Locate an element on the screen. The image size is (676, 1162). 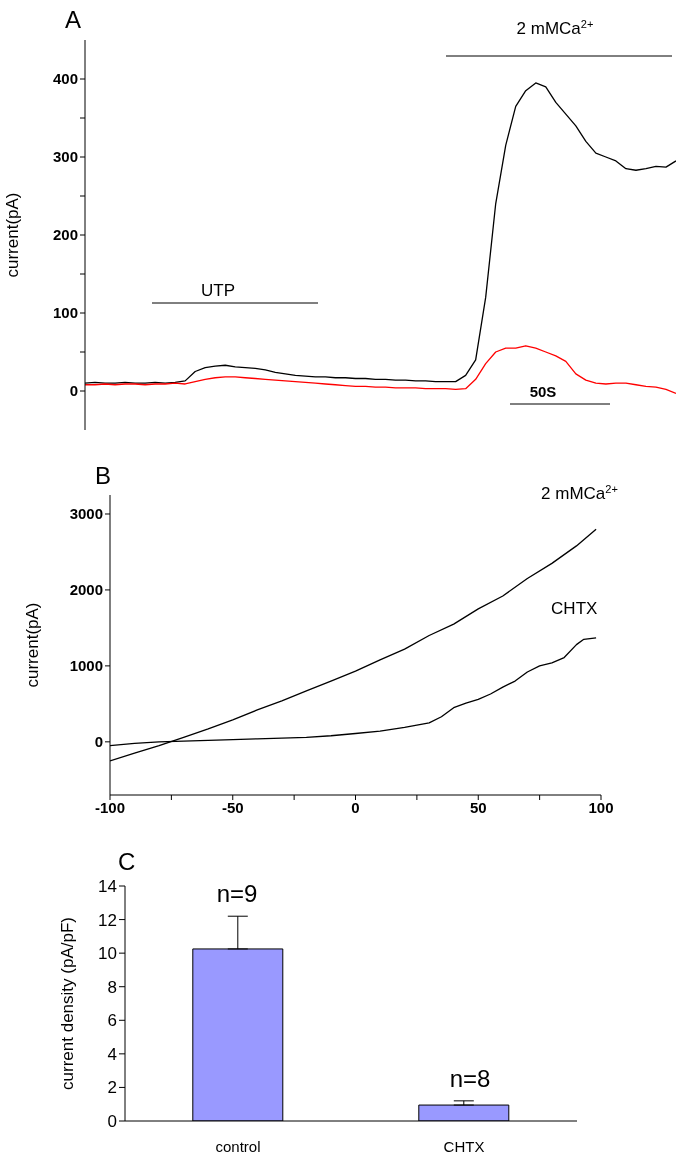
y-tick-label: 2 is located at coordinates (112, 1088).